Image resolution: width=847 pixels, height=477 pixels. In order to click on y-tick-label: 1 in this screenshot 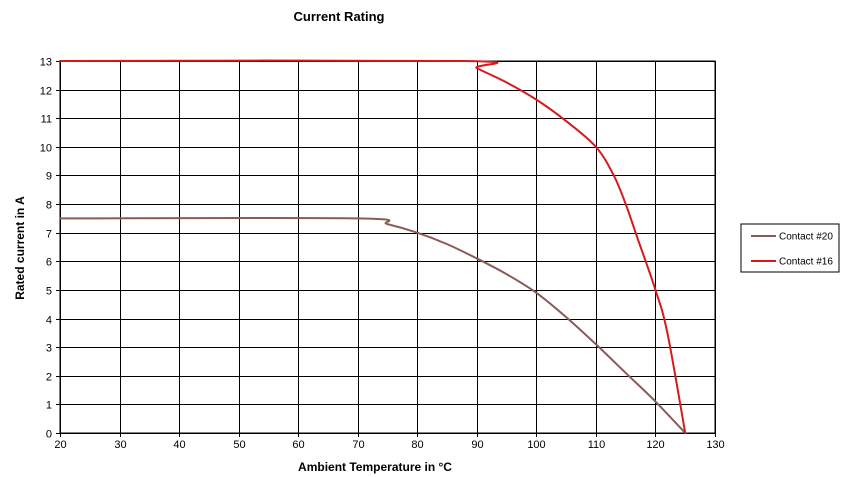, I will do `click(49, 406)`.